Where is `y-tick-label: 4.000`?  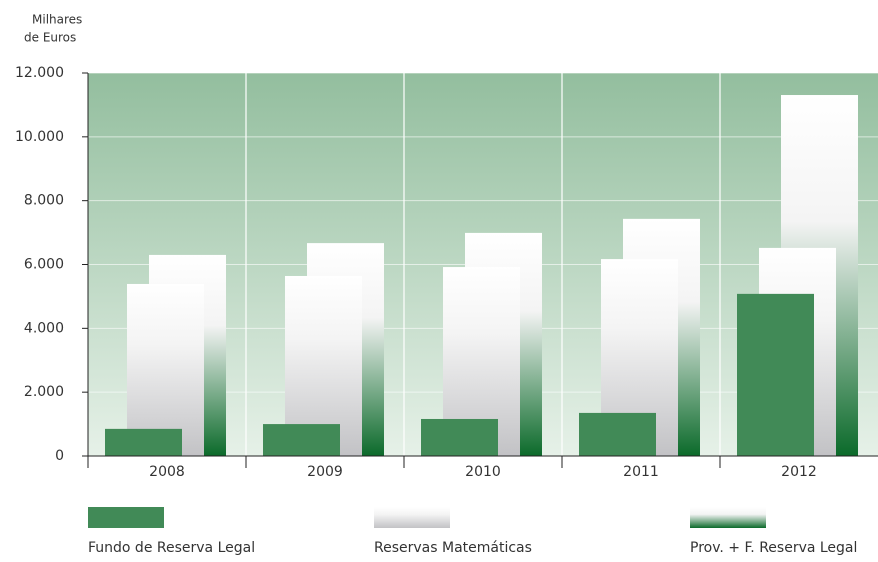 y-tick-label: 4.000 is located at coordinates (44, 328).